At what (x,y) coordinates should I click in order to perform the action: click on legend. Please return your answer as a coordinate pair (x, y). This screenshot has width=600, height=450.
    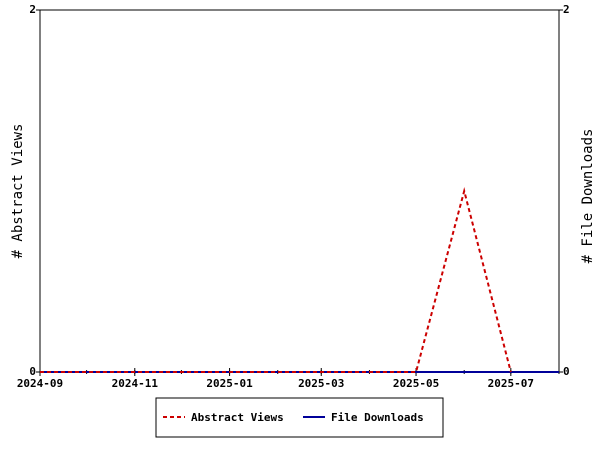
    Looking at the image, I should click on (299, 417).